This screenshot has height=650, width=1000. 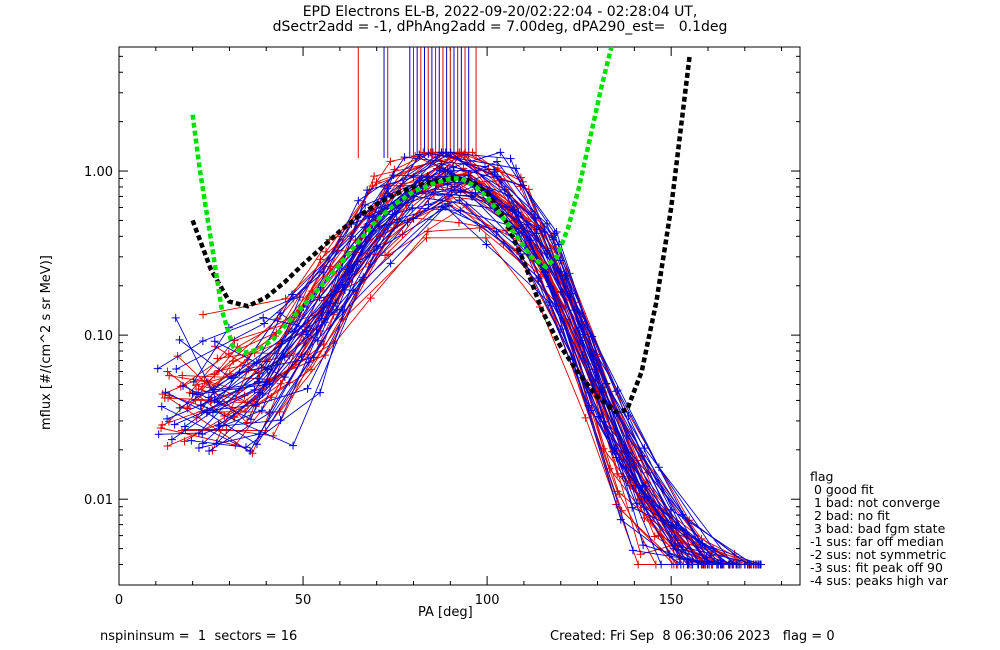 I want to click on x-tick-label: 100, so click(x=487, y=600).